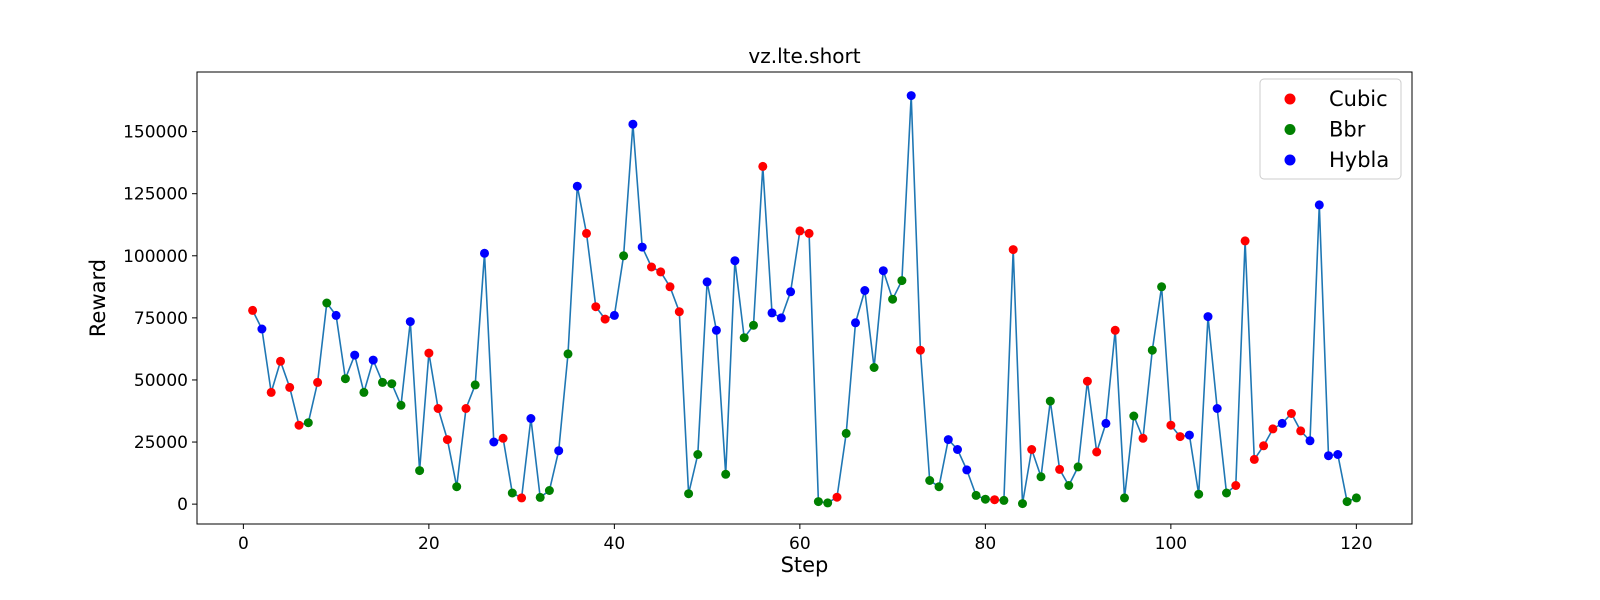  What do you see at coordinates (615, 544) in the screenshot?
I see `x-tick-label: 40` at bounding box center [615, 544].